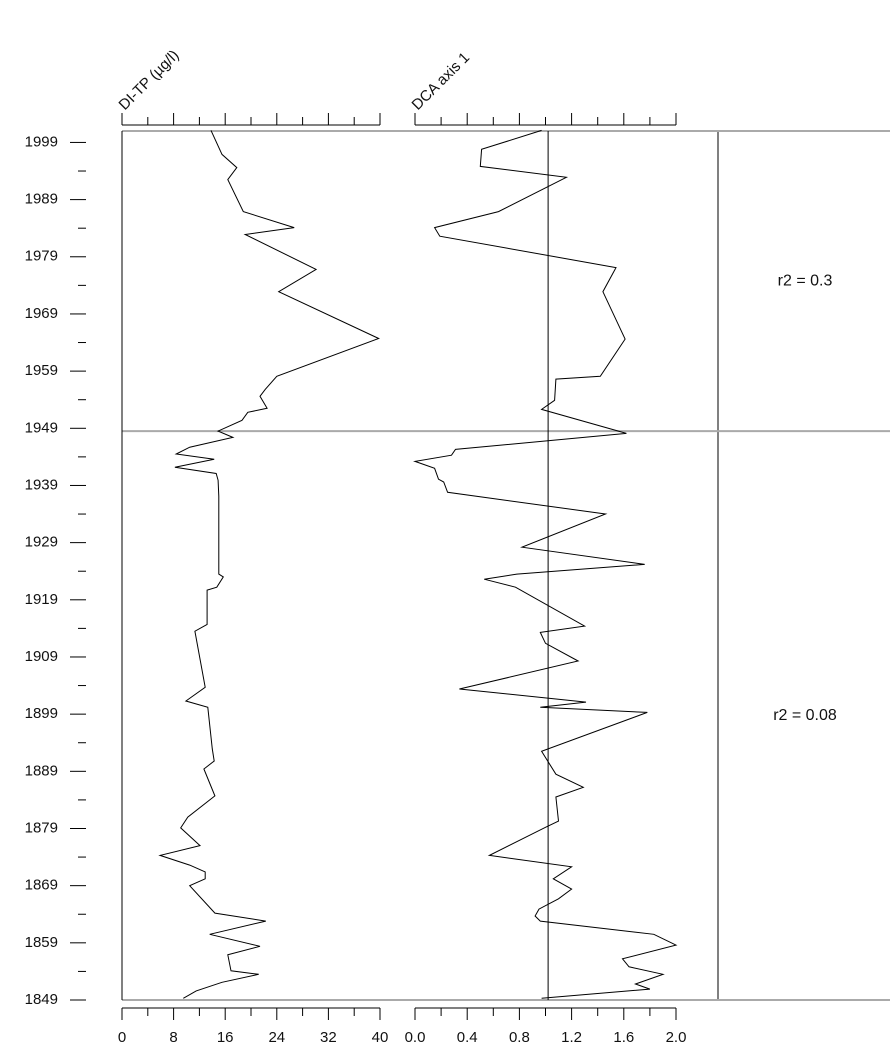 The image size is (890, 1049). I want to click on y-tick-label: 1859, so click(41, 942).